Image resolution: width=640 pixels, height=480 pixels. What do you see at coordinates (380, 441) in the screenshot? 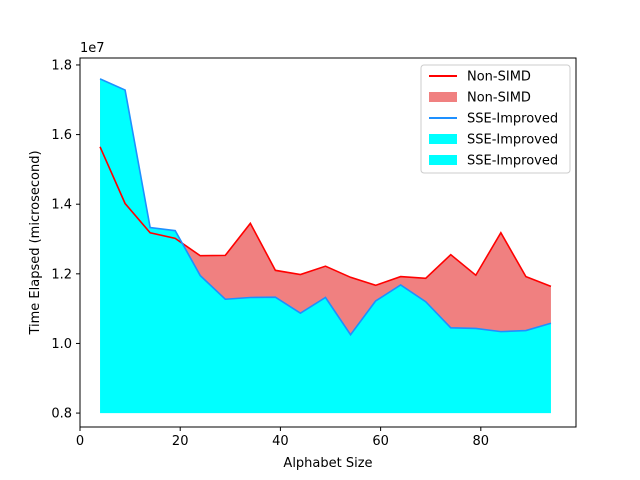
I see `x-tick-label: 60` at bounding box center [380, 441].